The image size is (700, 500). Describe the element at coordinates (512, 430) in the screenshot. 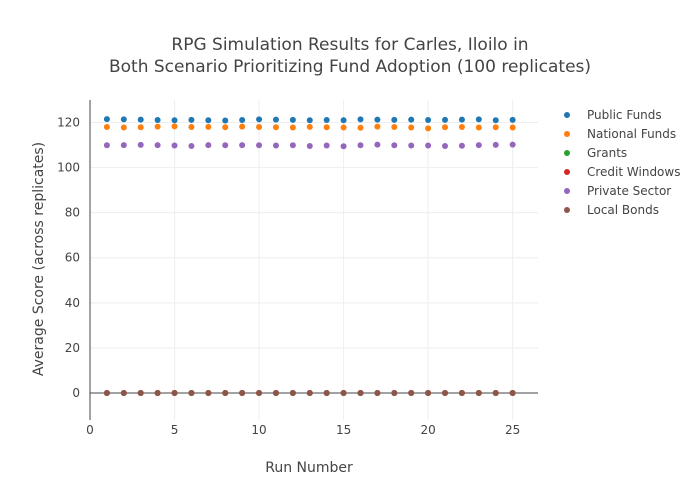

I see `x-tick-label: 25` at that location.